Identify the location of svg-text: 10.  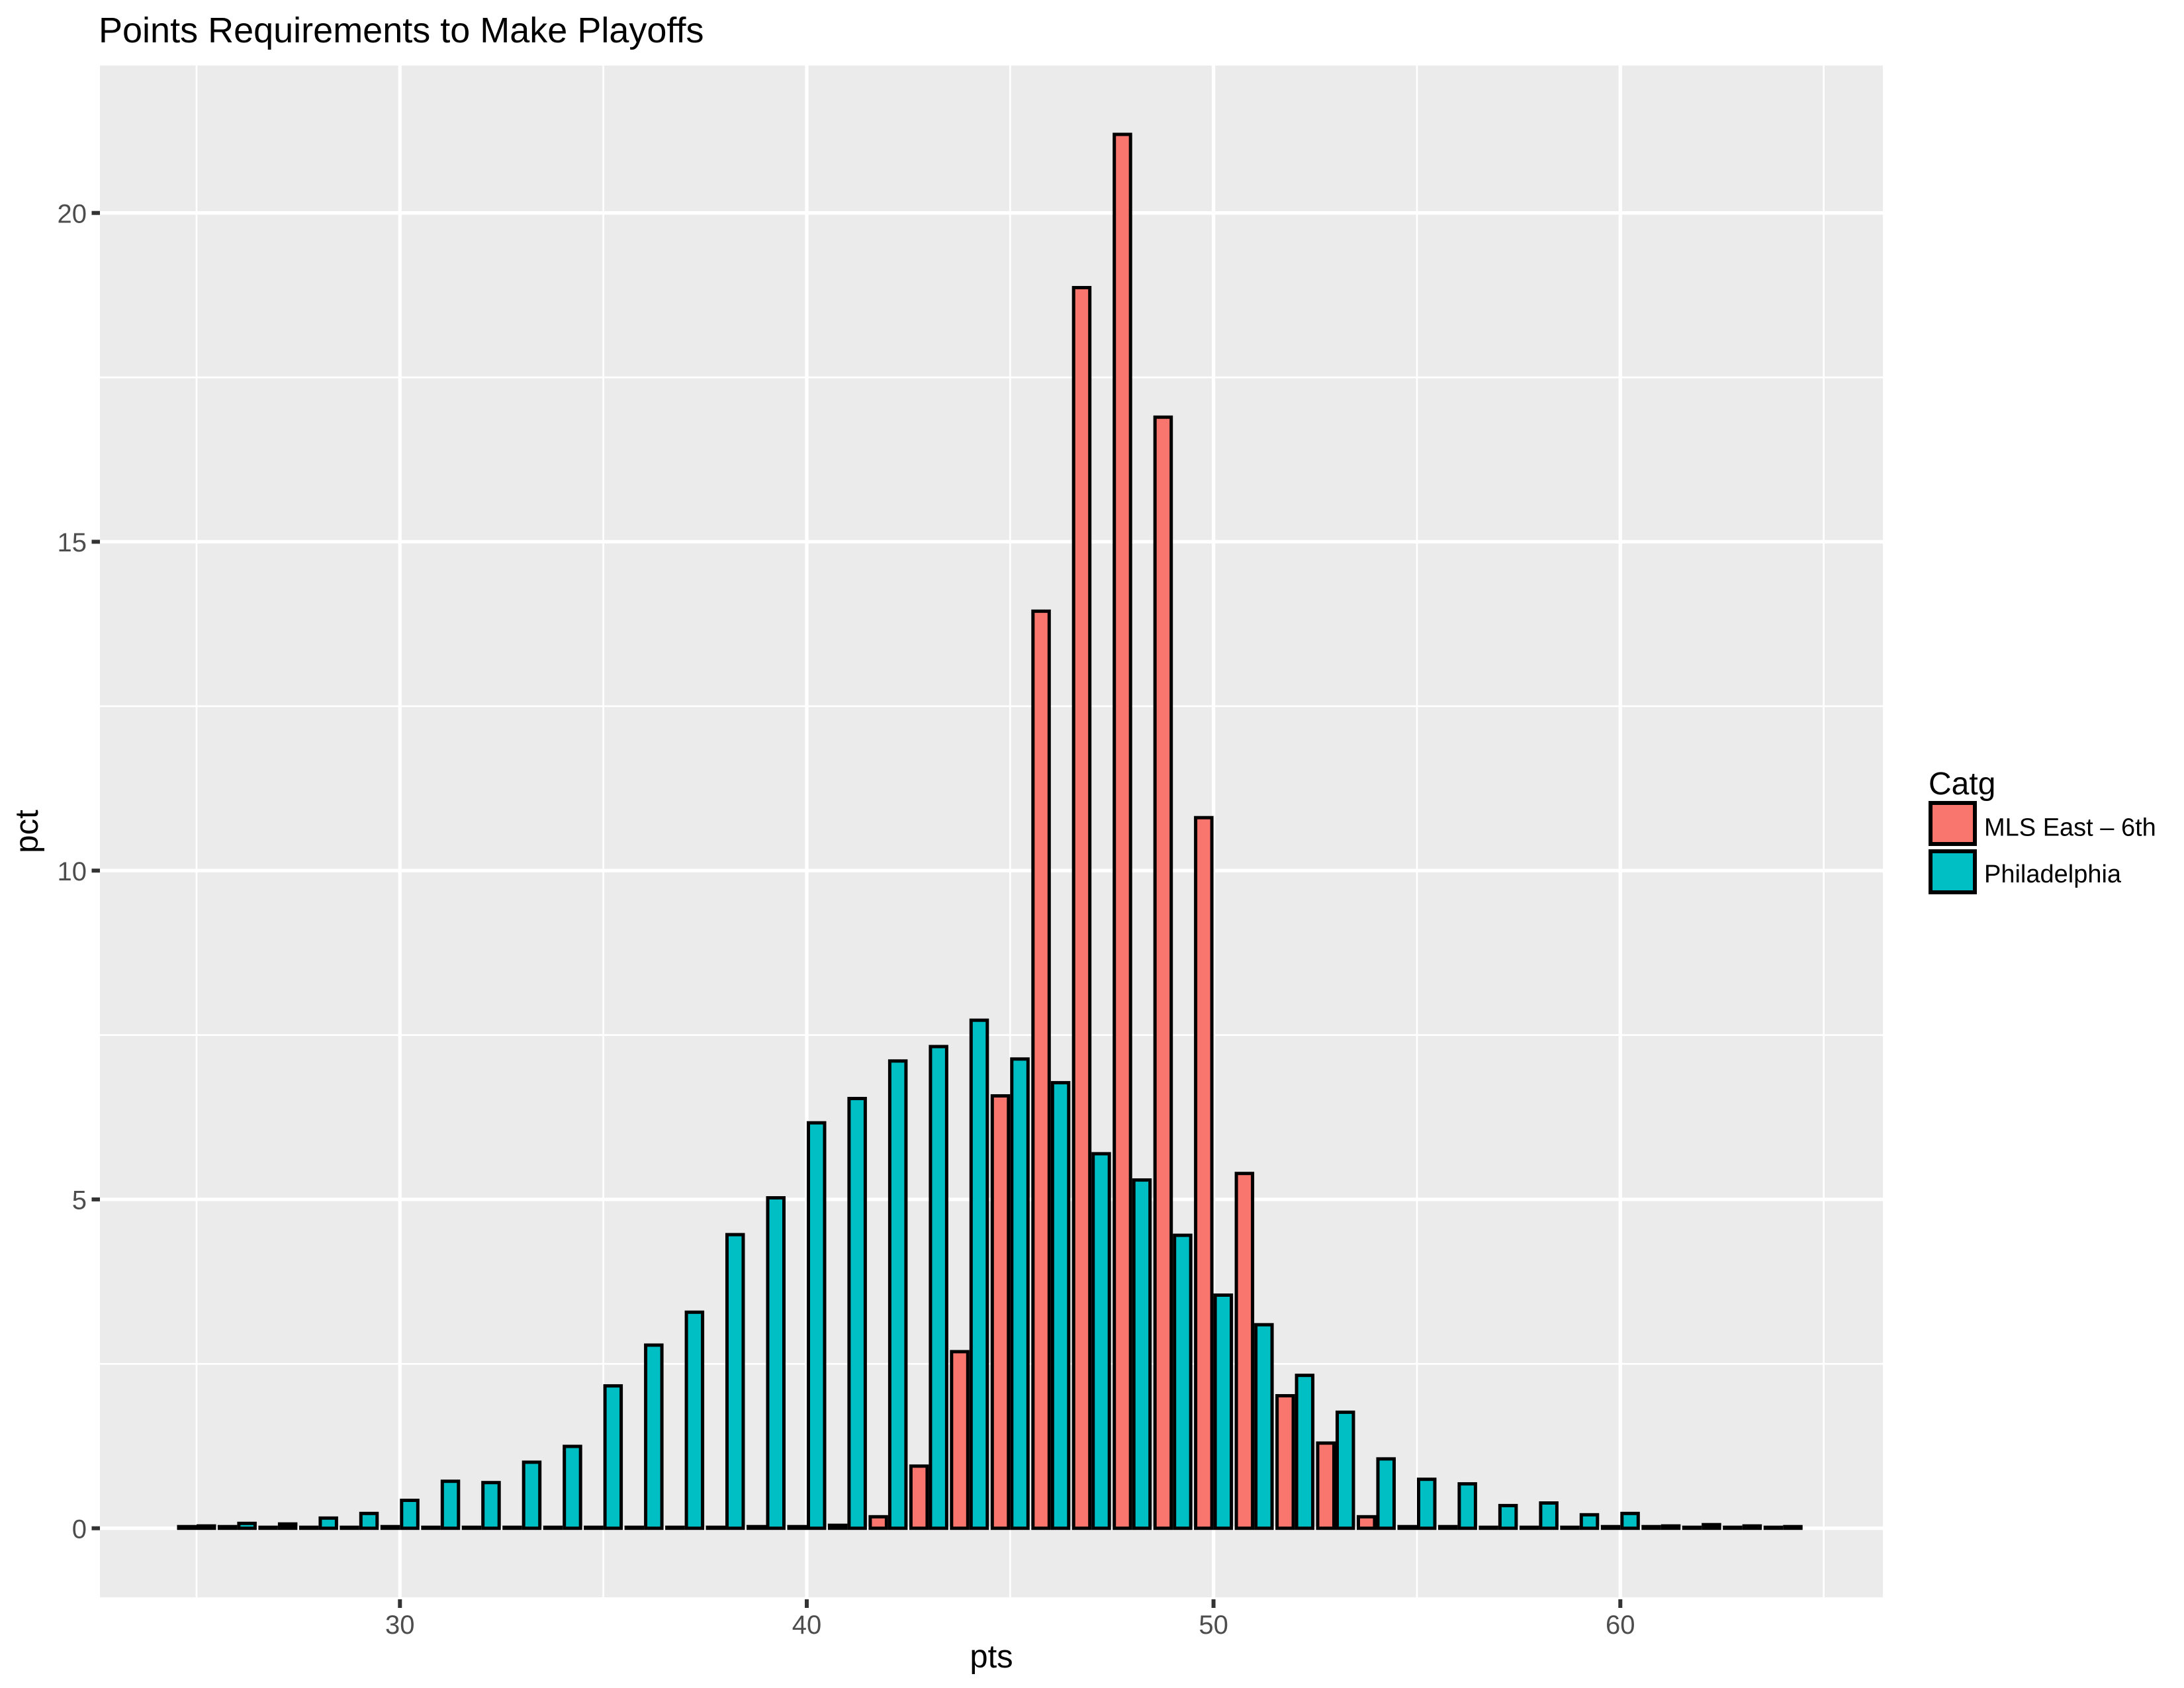
(72, 871).